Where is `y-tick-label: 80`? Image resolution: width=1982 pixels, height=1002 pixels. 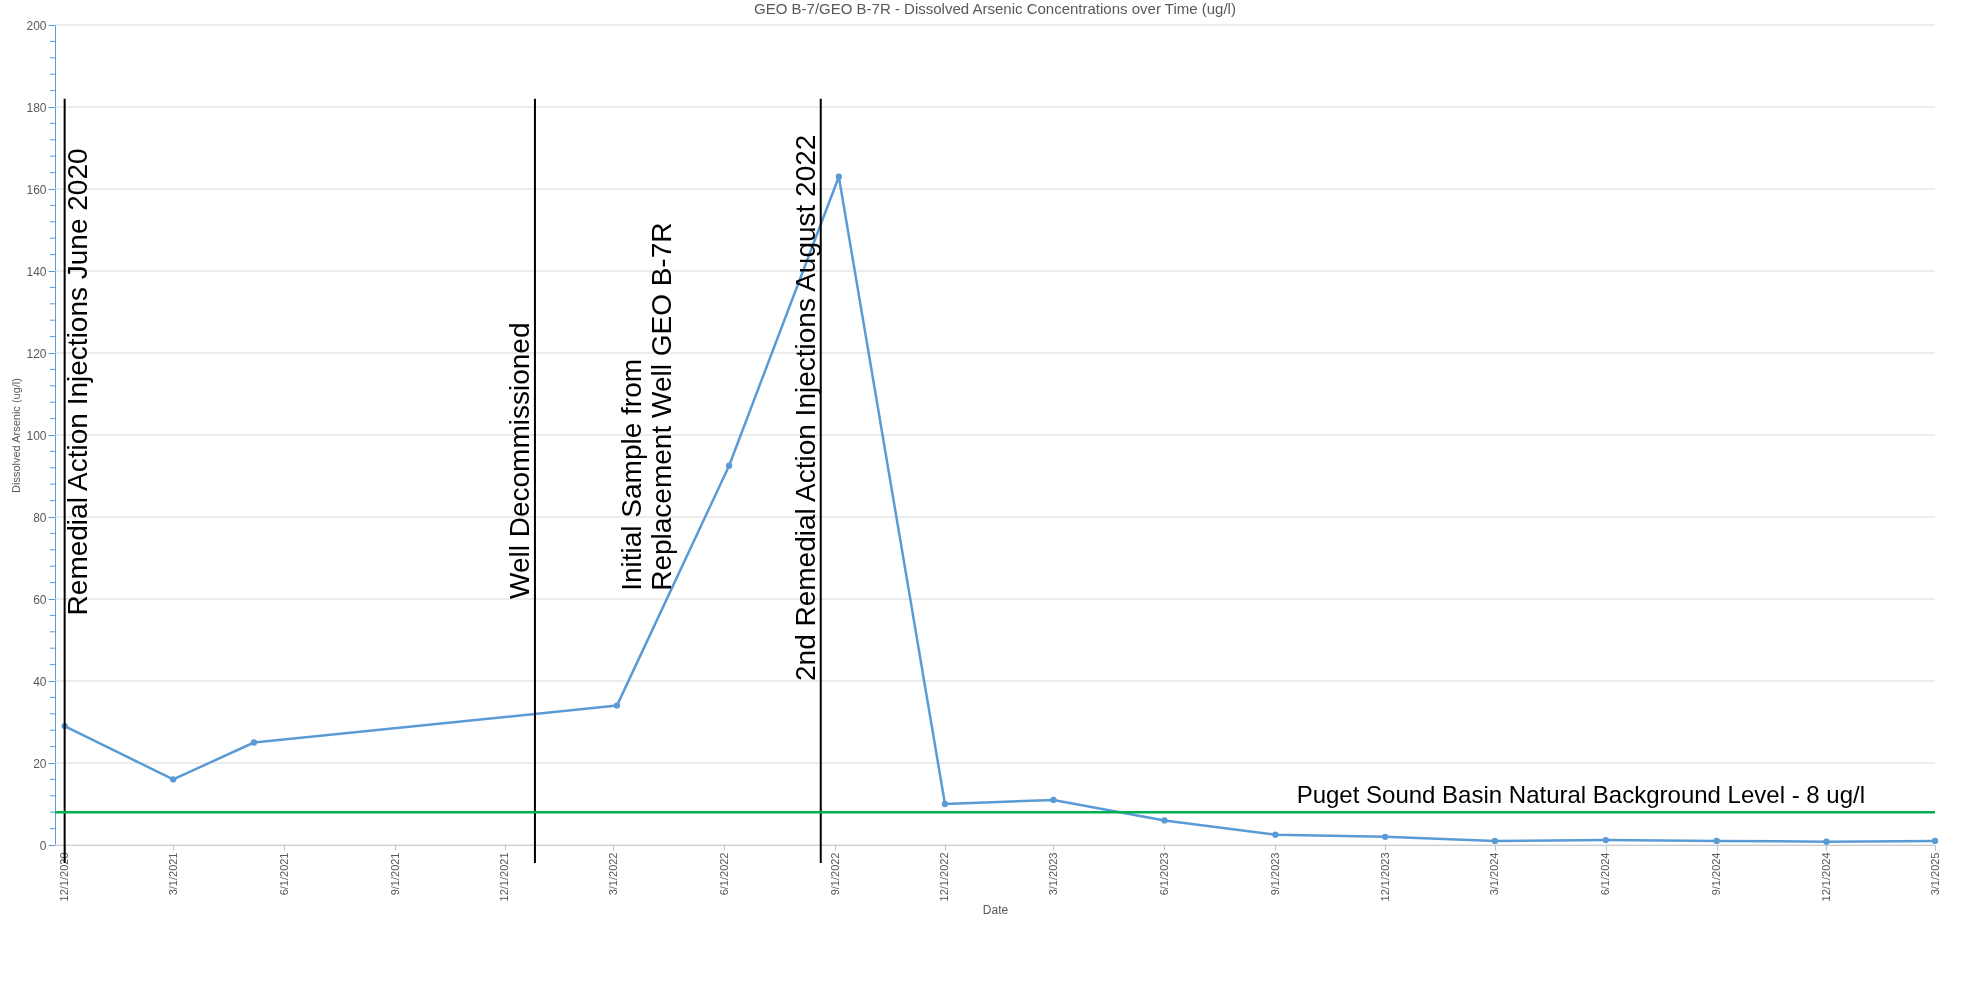 y-tick-label: 80 is located at coordinates (40, 517).